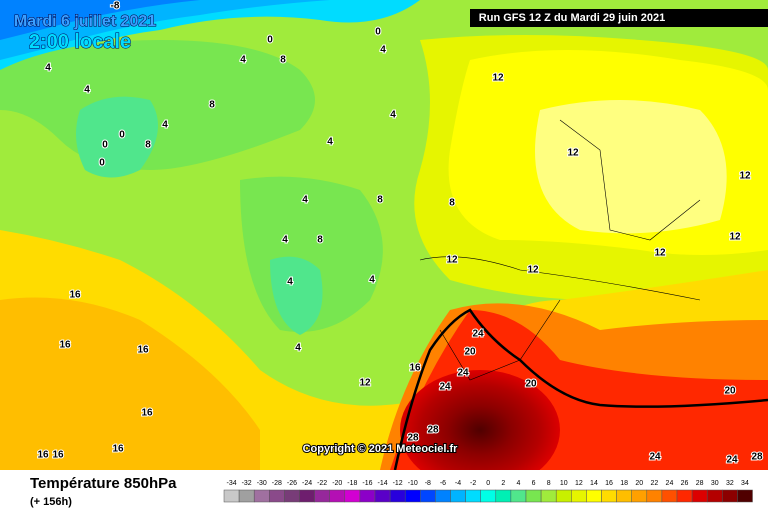 This screenshot has width=768, height=512. Describe the element at coordinates (619, 18) in the screenshot. I see `run-box` at that location.